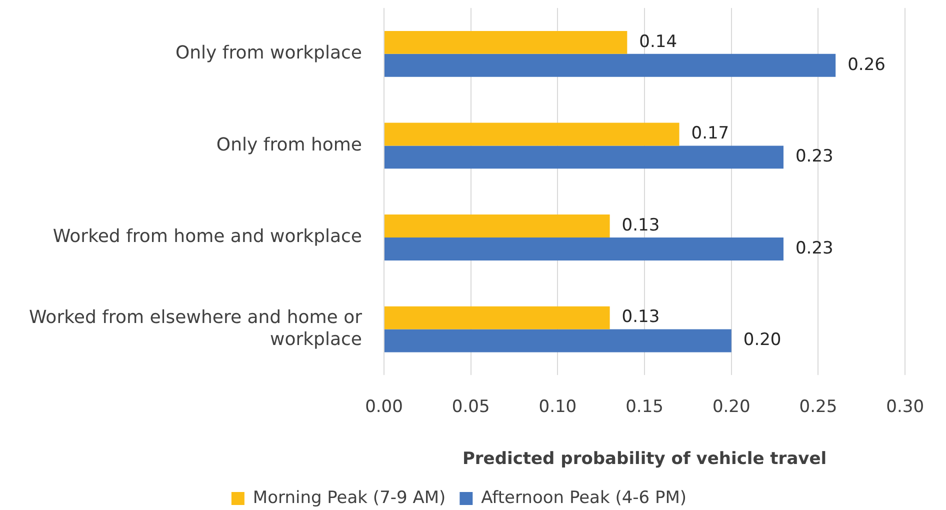  Describe the element at coordinates (731, 406) in the screenshot. I see `x-tick-label: 0.20` at that location.